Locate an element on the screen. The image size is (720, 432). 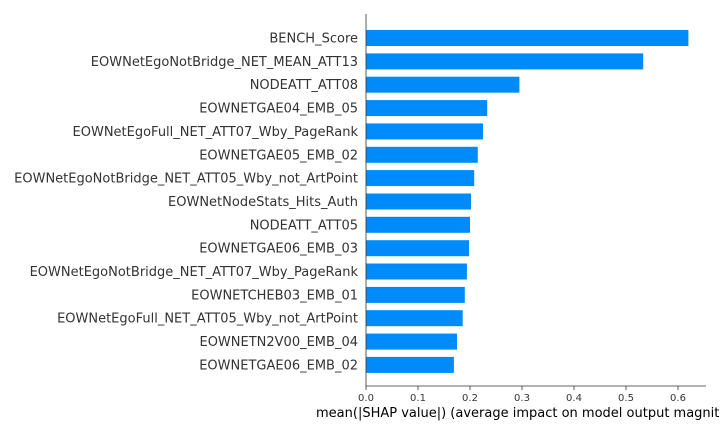
category-label: EOWNETCHEB03_EMB_01 is located at coordinates (274, 295).